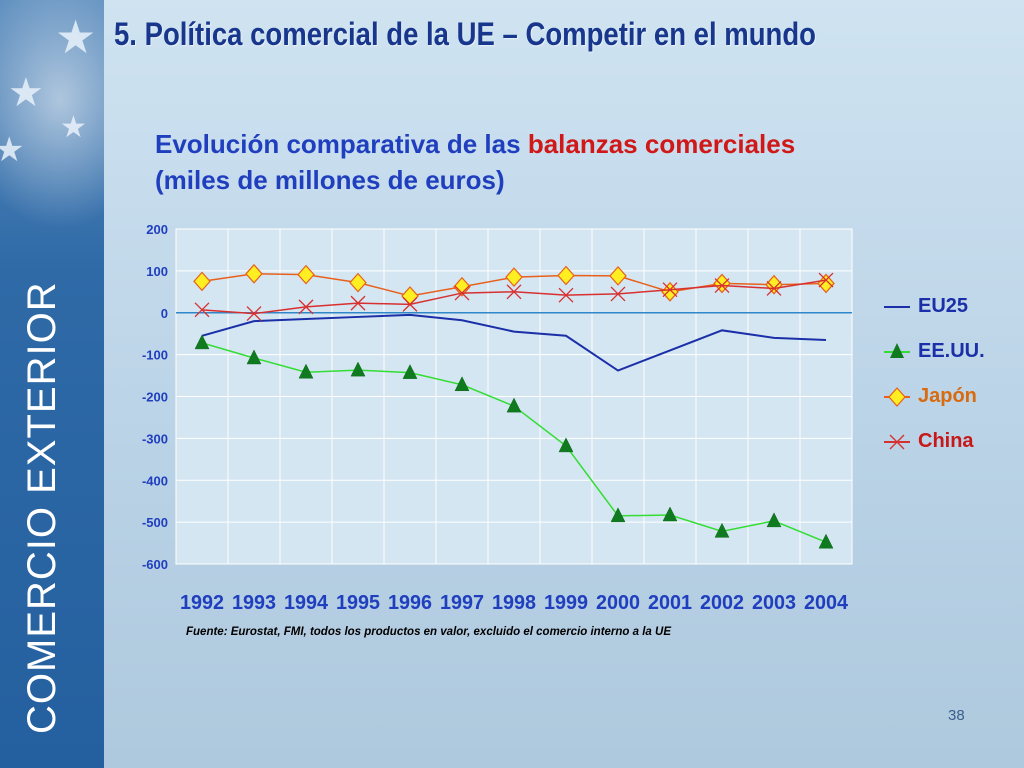 Image resolution: width=1024 pixels, height=768 pixels. I want to click on legend-item-eu25: EU25, so click(942, 307).